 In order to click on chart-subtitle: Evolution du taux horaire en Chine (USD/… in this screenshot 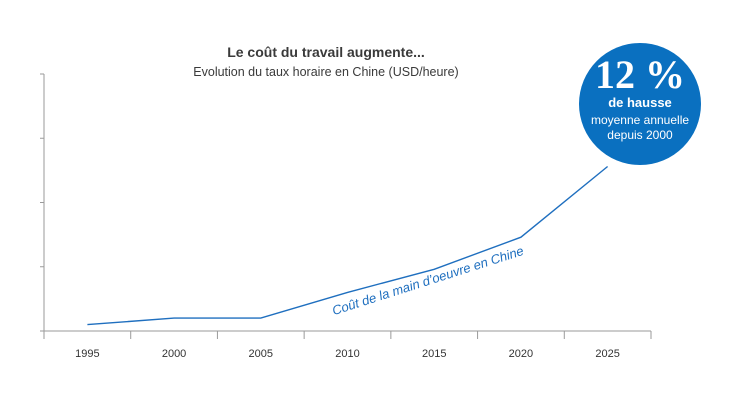, I will do `click(325, 72)`.